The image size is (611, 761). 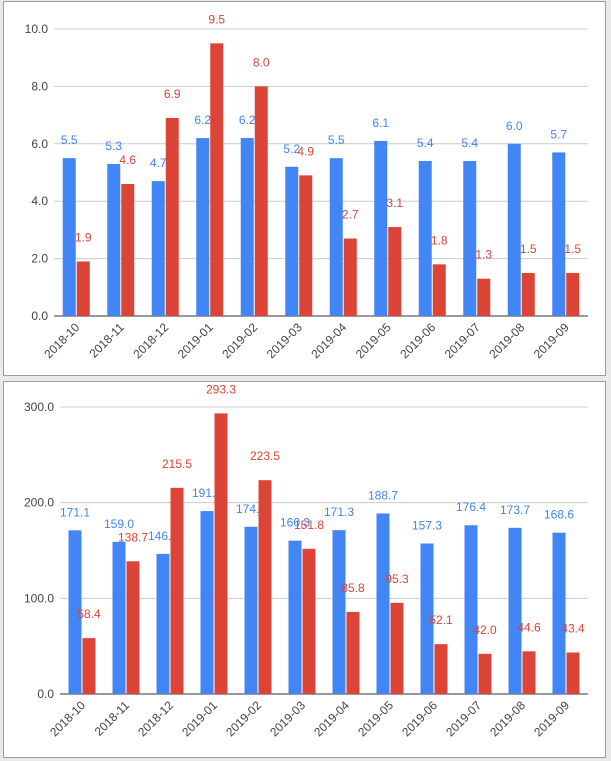 What do you see at coordinates (331, 718) in the screenshot?
I see `x-tick-label: 2019-04` at bounding box center [331, 718].